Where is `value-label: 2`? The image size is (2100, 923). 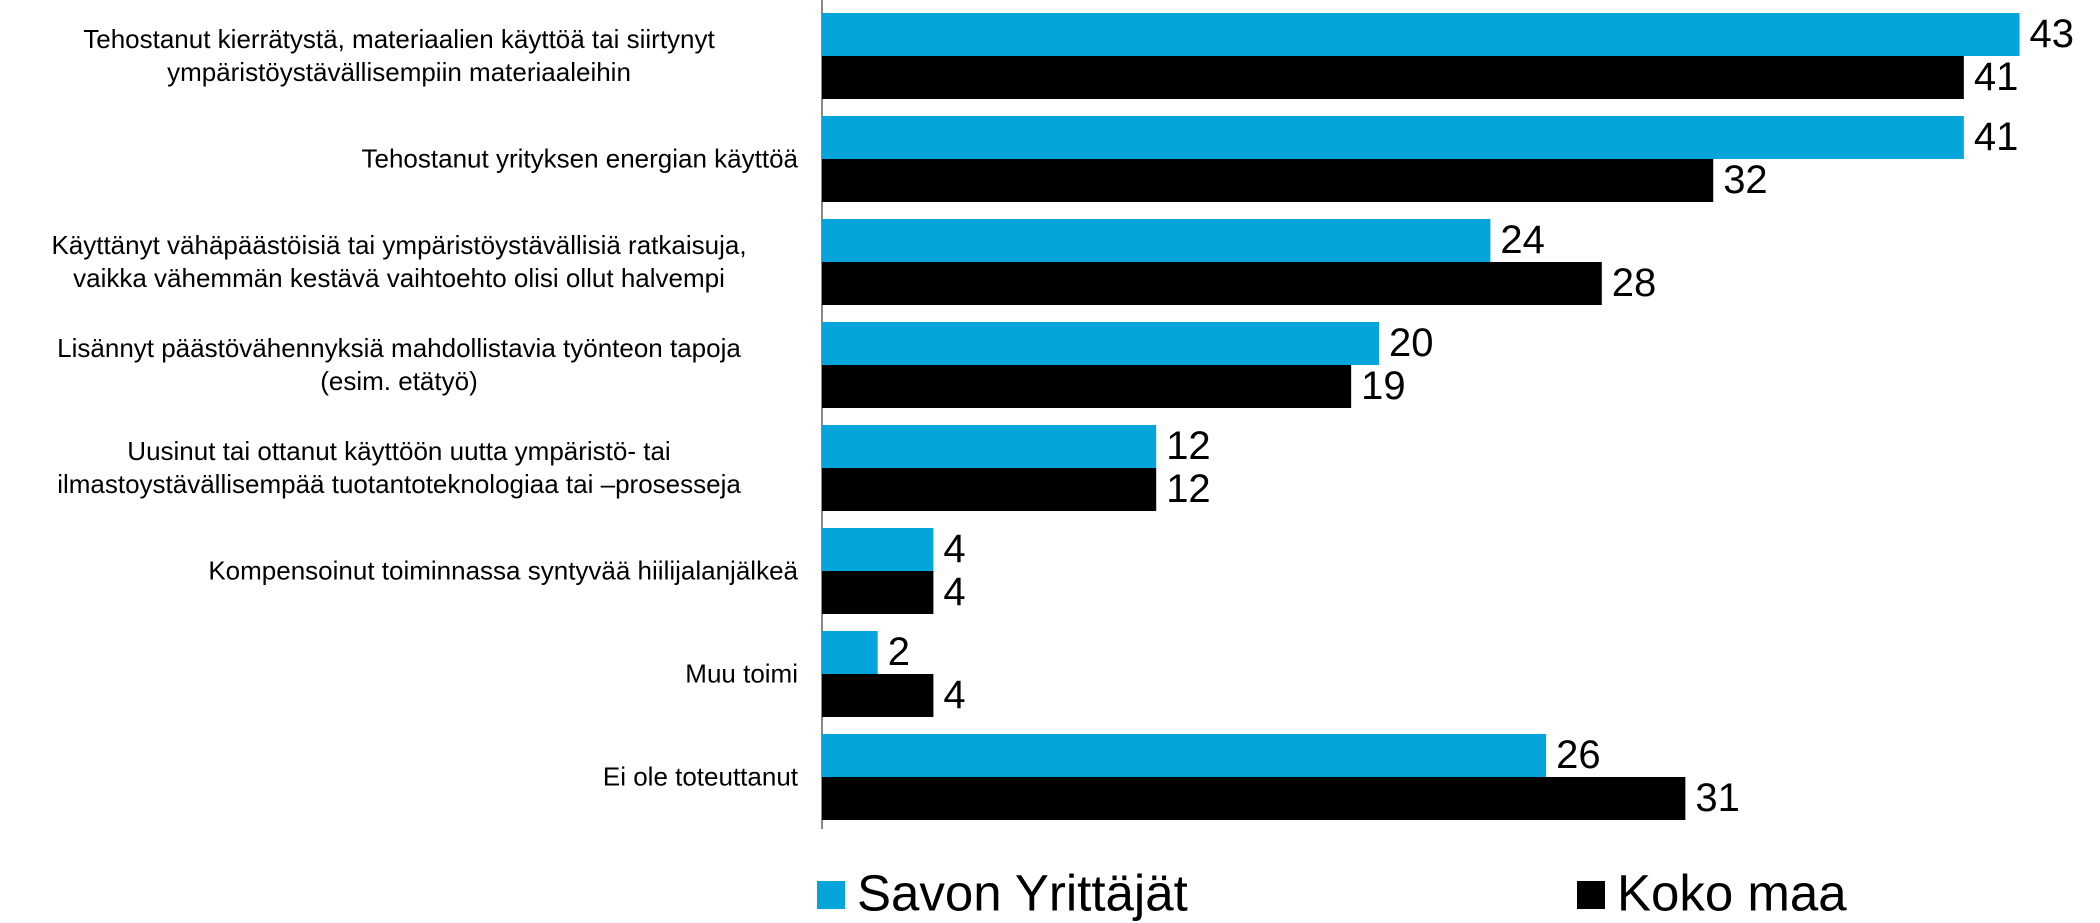 value-label: 2 is located at coordinates (899, 652).